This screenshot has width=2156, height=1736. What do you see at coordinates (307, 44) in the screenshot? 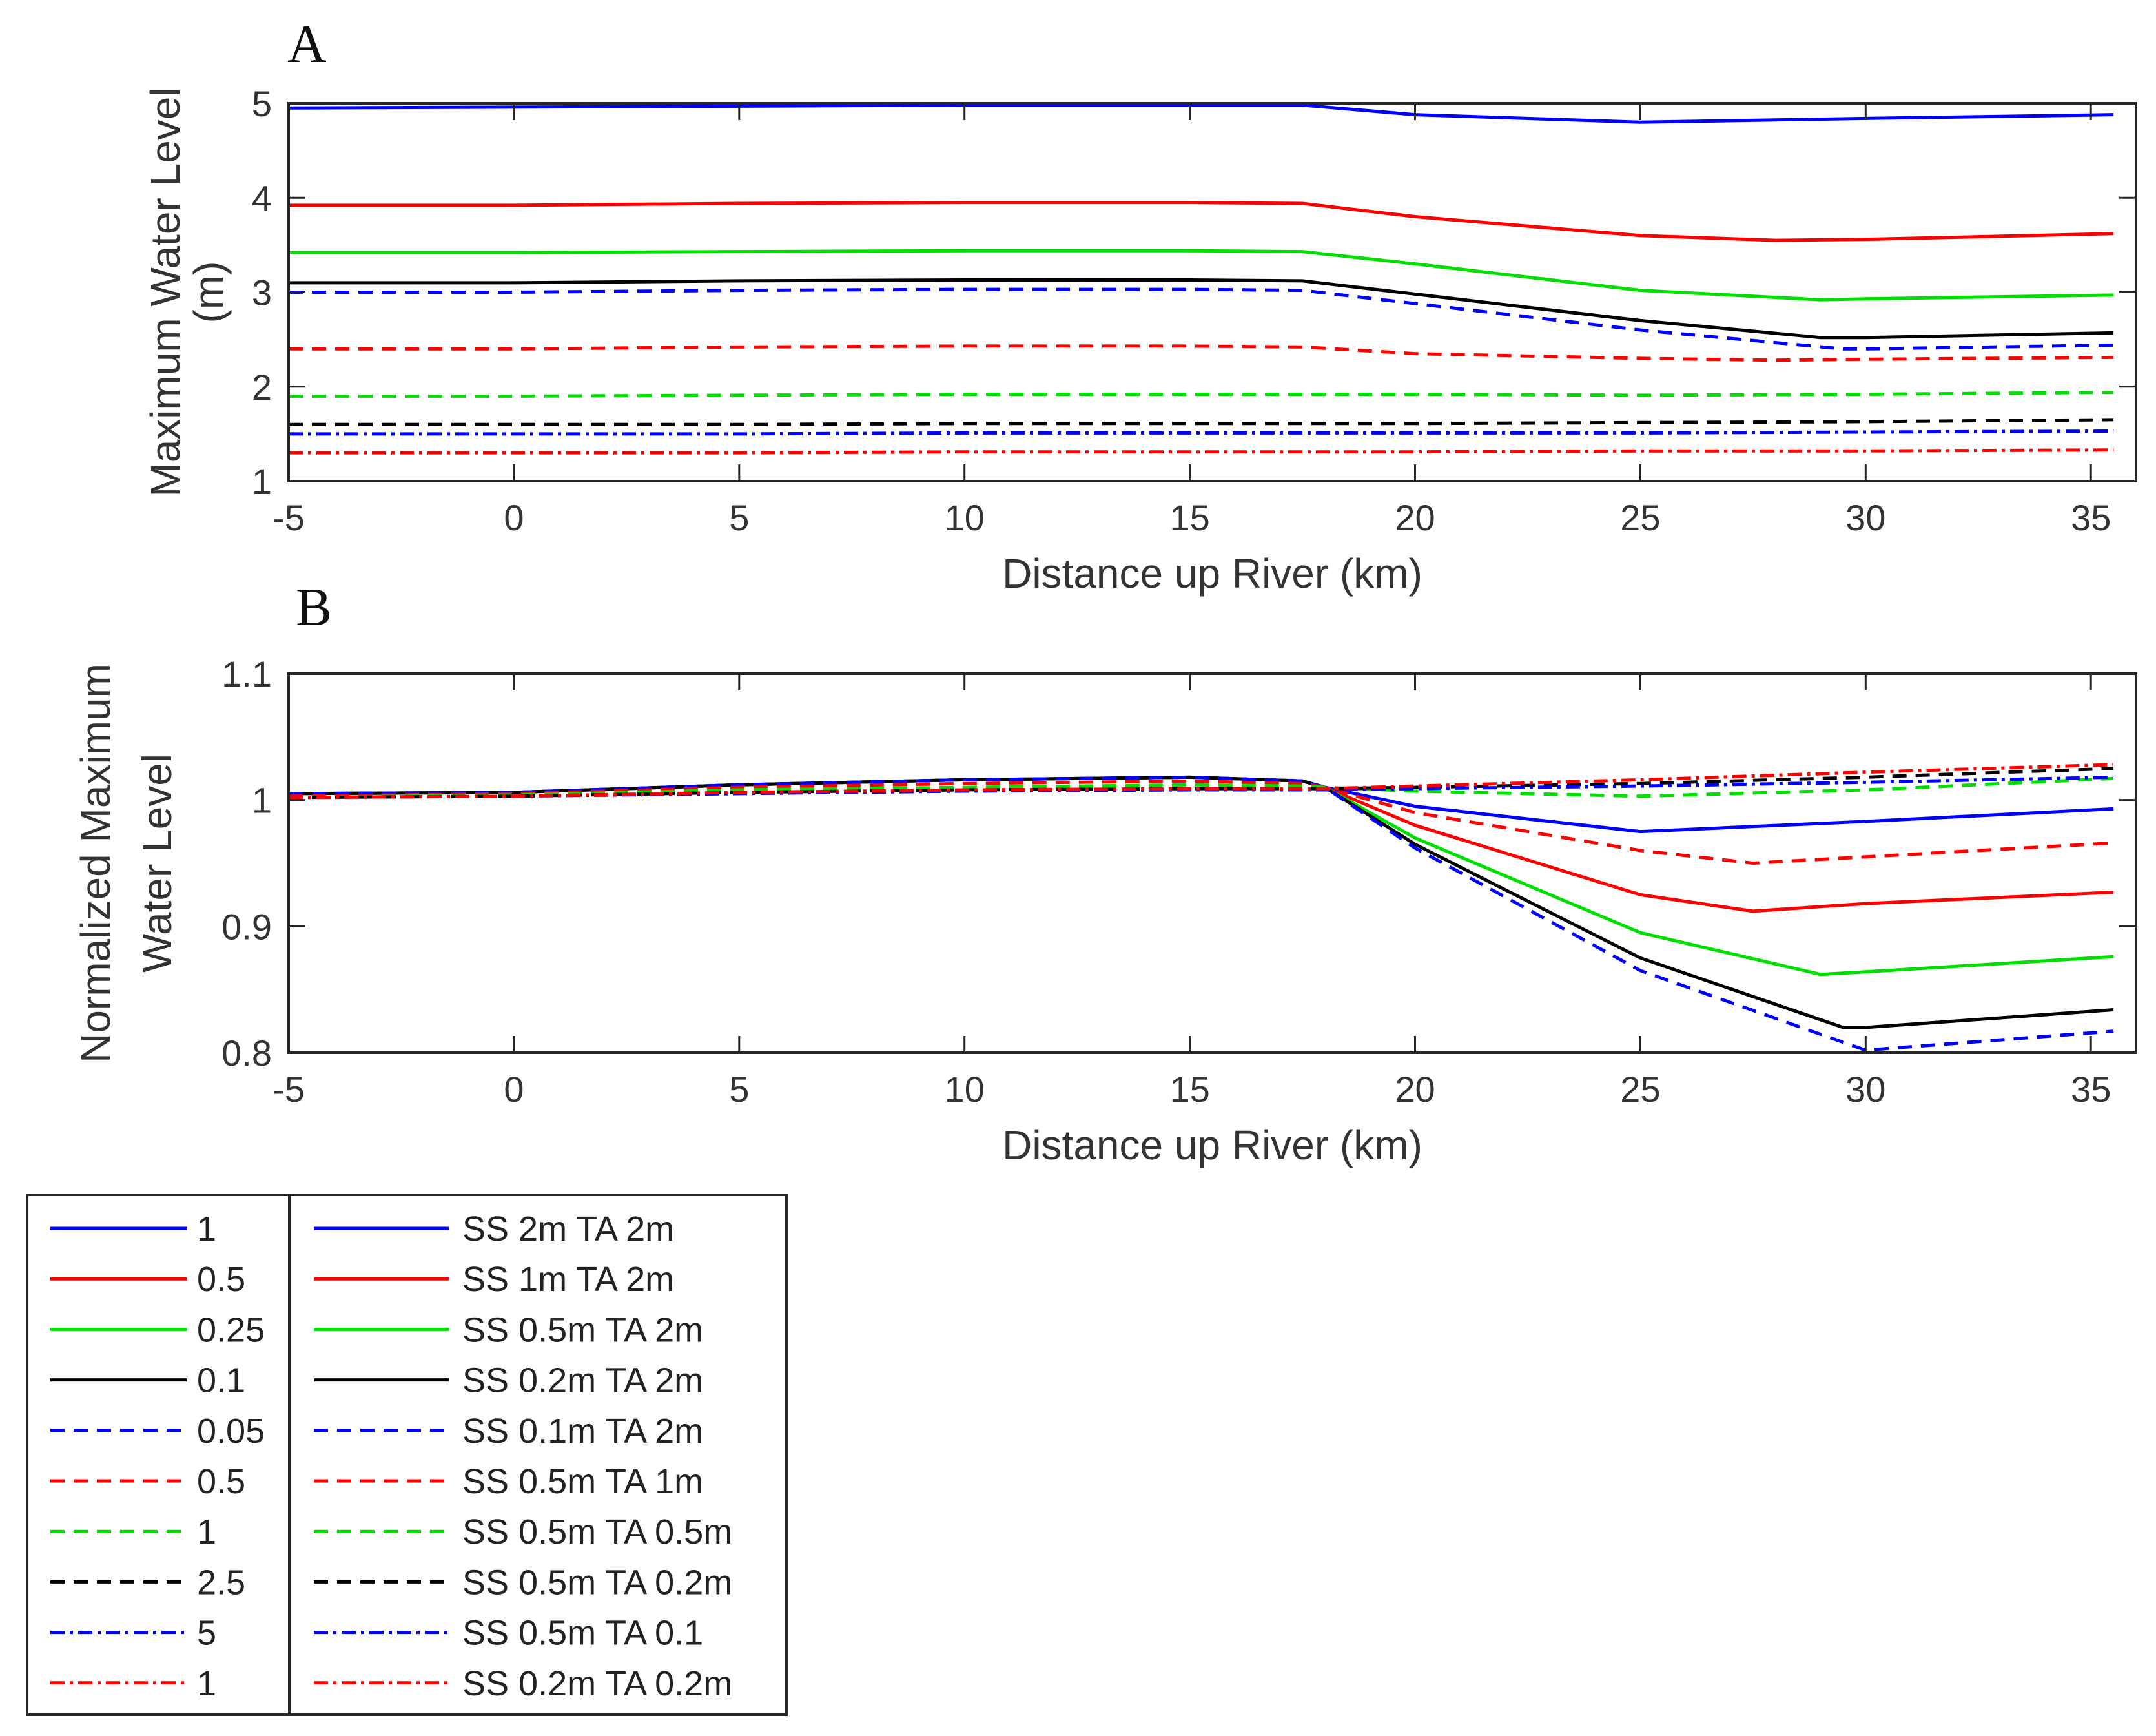
I see `panel-a-letter: A` at bounding box center [307, 44].